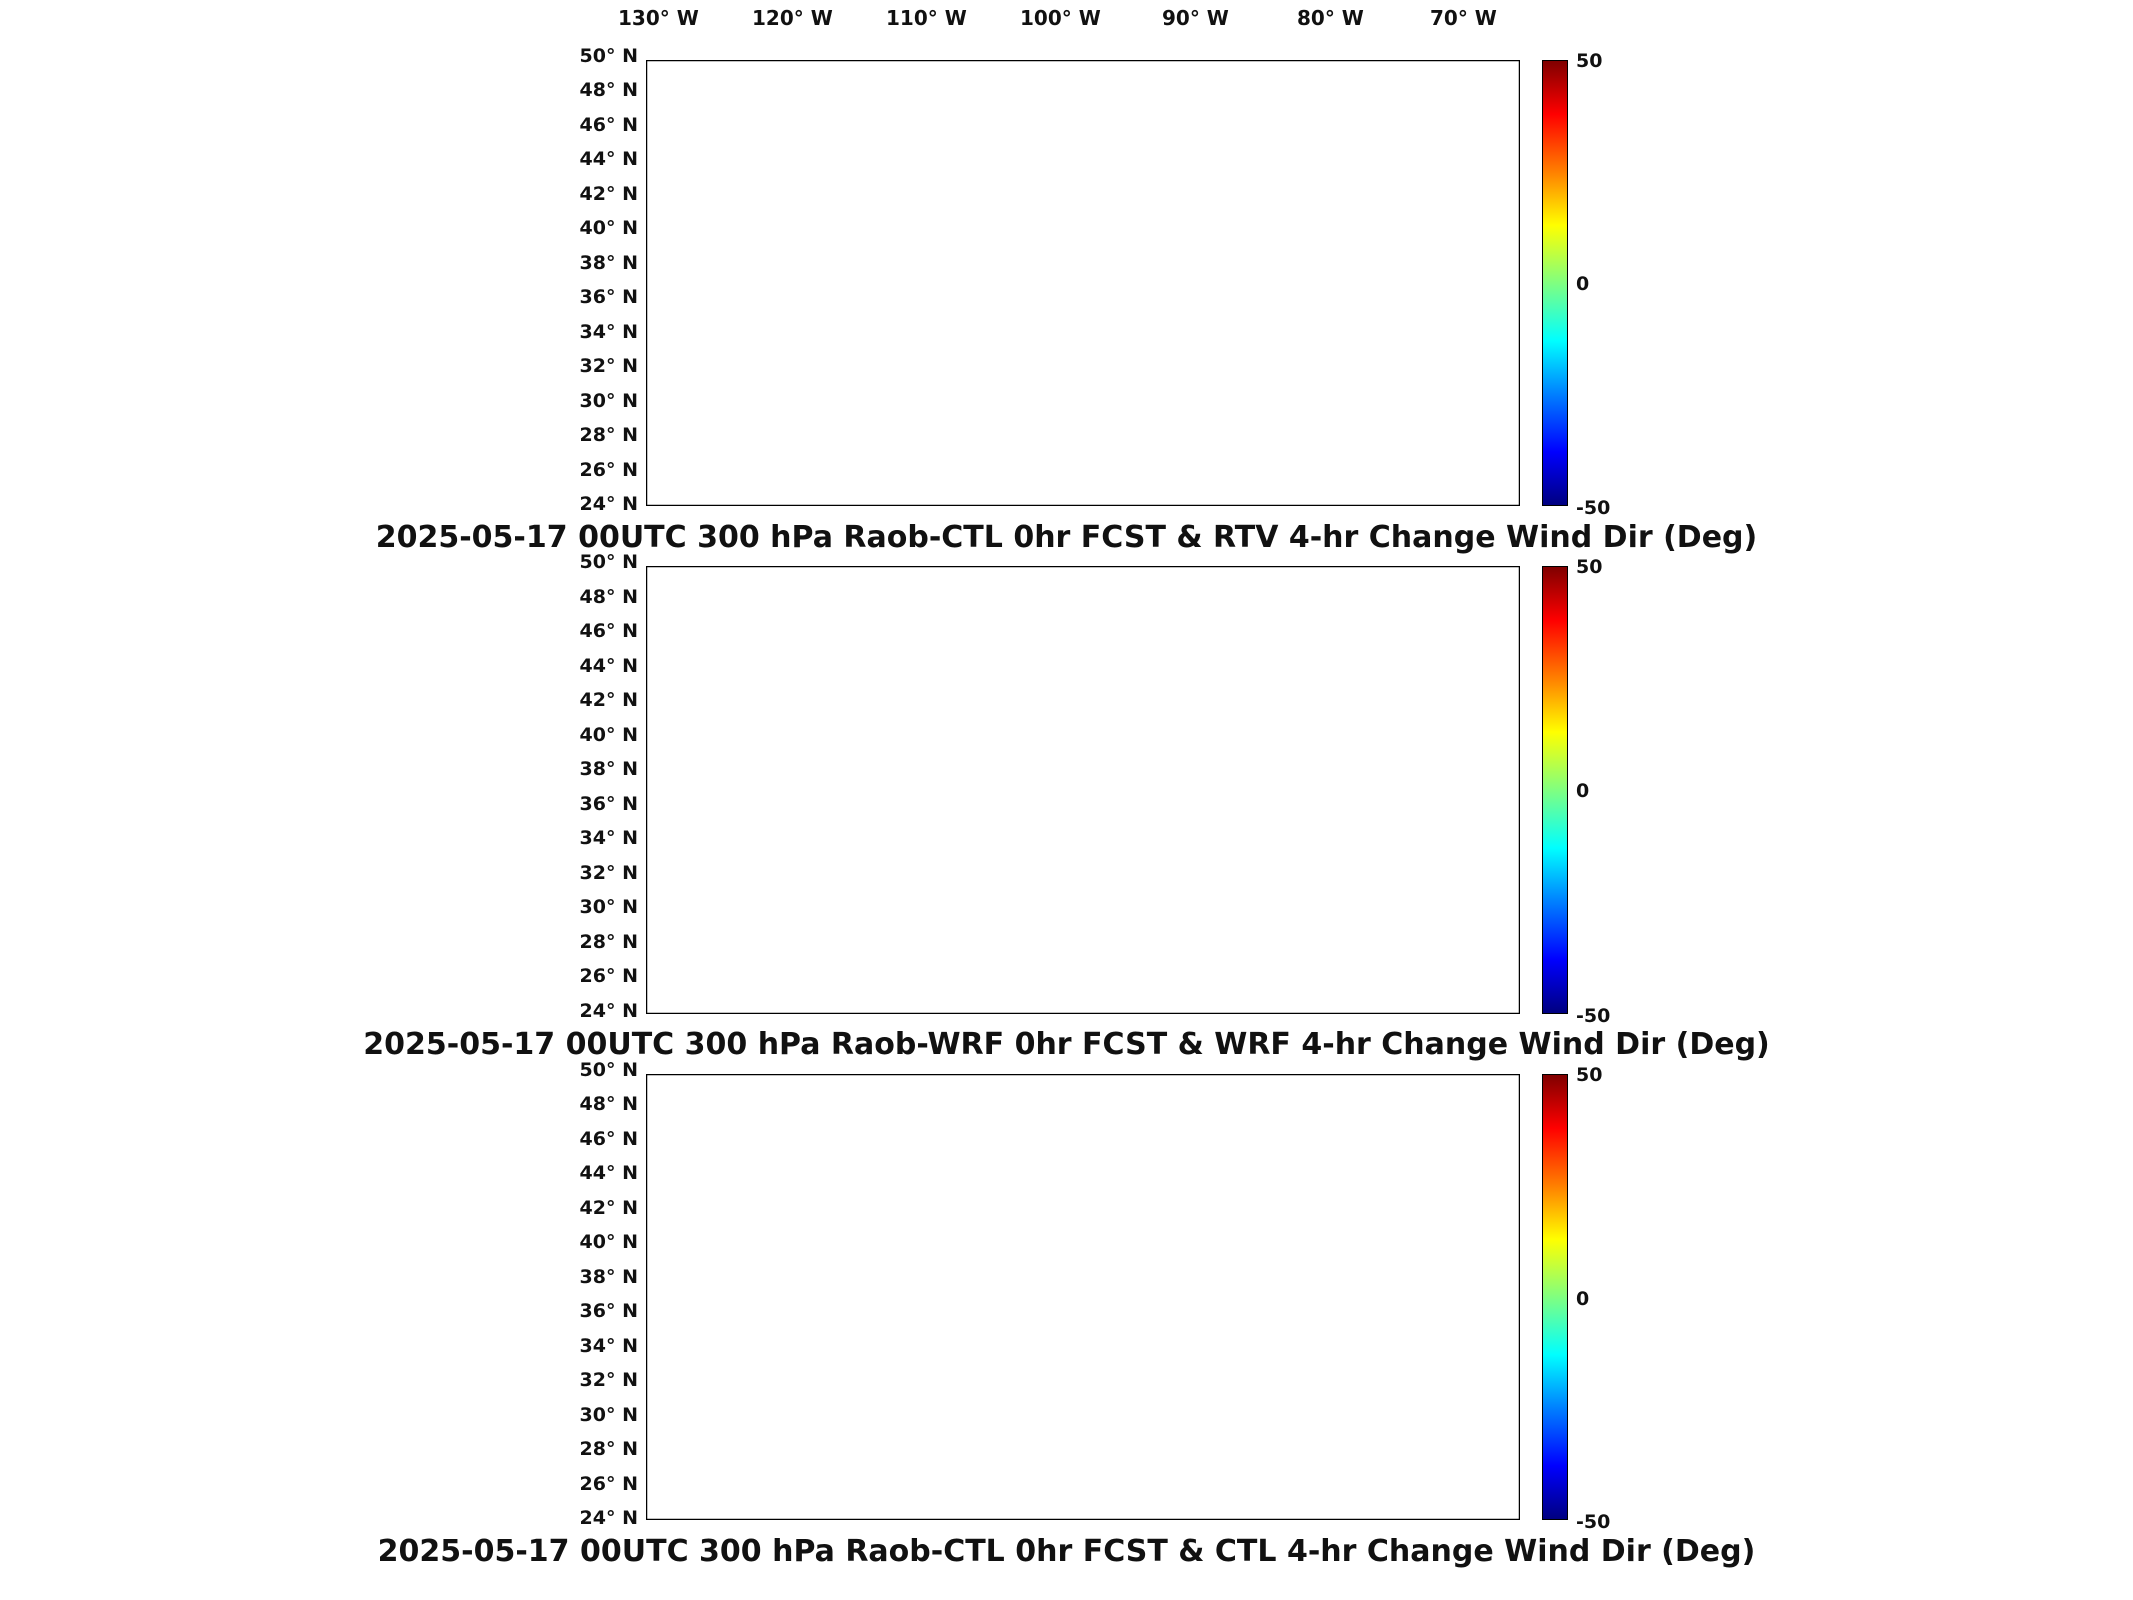  I want to click on lon-label-130w: 130° W, so click(658, 18).